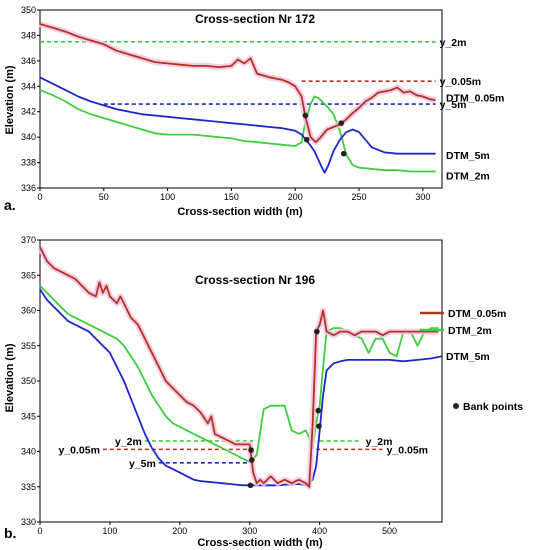  I want to click on y-tick-label: 342, so click(28, 112).